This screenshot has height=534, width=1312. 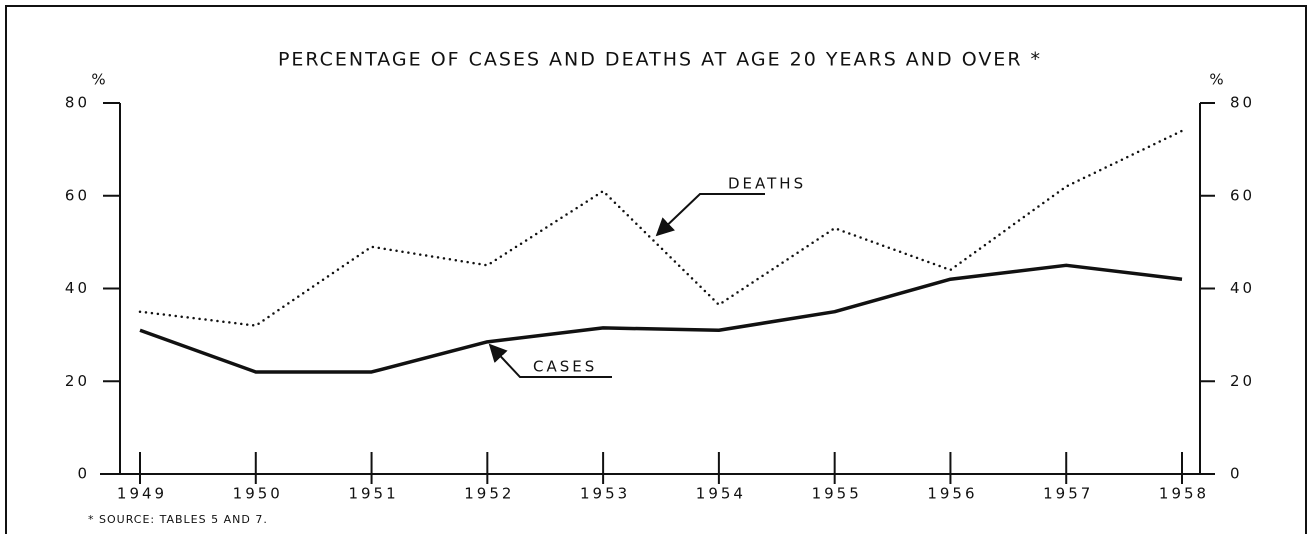 I want to click on y-tick-label: 40, so click(x=77, y=288).